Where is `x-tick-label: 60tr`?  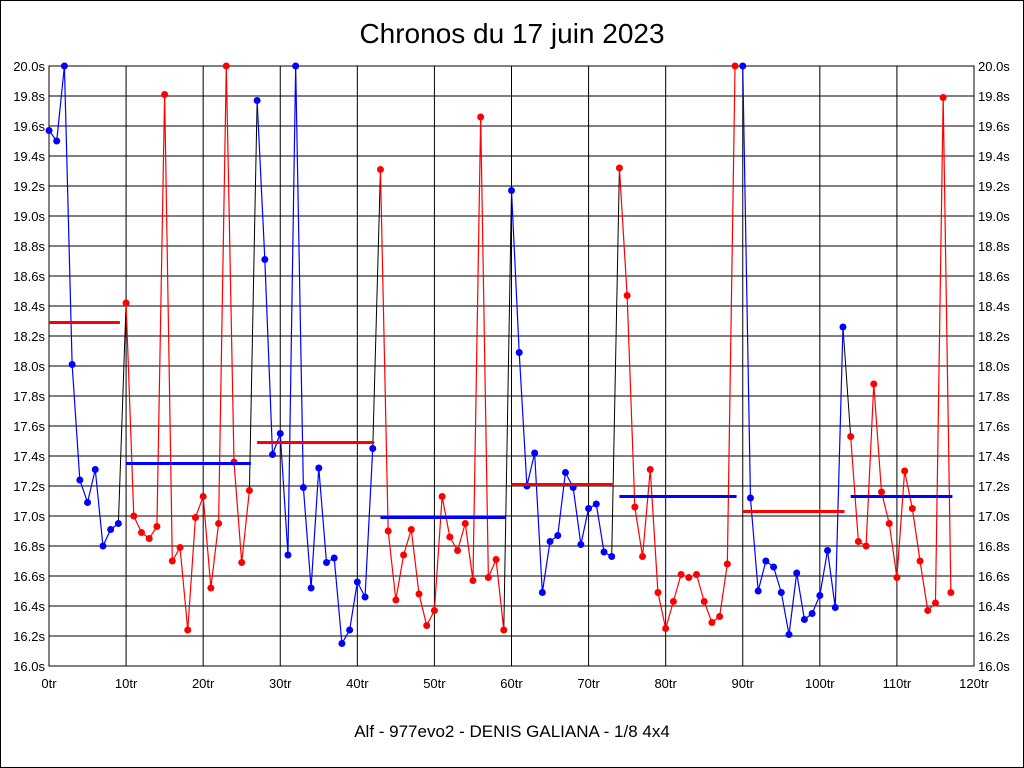 x-tick-label: 60tr is located at coordinates (511, 683).